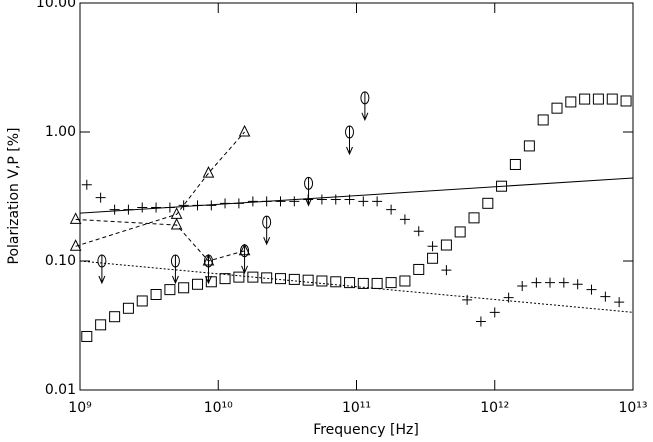 The height and width of the screenshot is (442, 653). Describe the element at coordinates (60, 132) in the screenshot. I see `y-tick-label: 1.00` at that location.